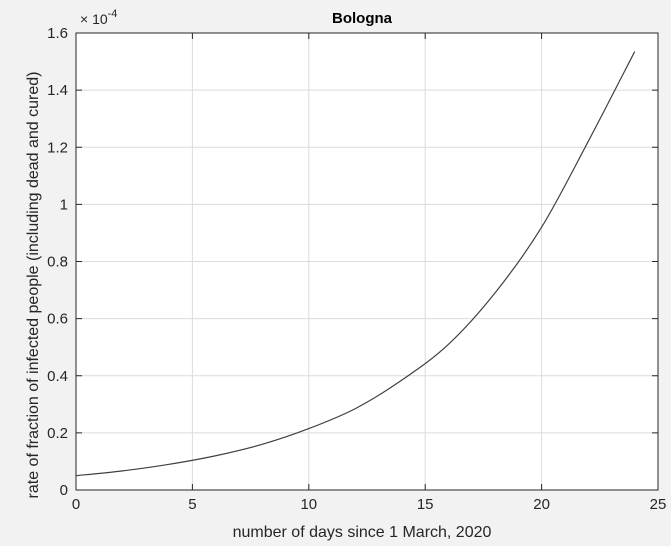 Image resolution: width=671 pixels, height=546 pixels. Describe the element at coordinates (57, 319) in the screenshot. I see `y-tick-label: 0.6` at that location.